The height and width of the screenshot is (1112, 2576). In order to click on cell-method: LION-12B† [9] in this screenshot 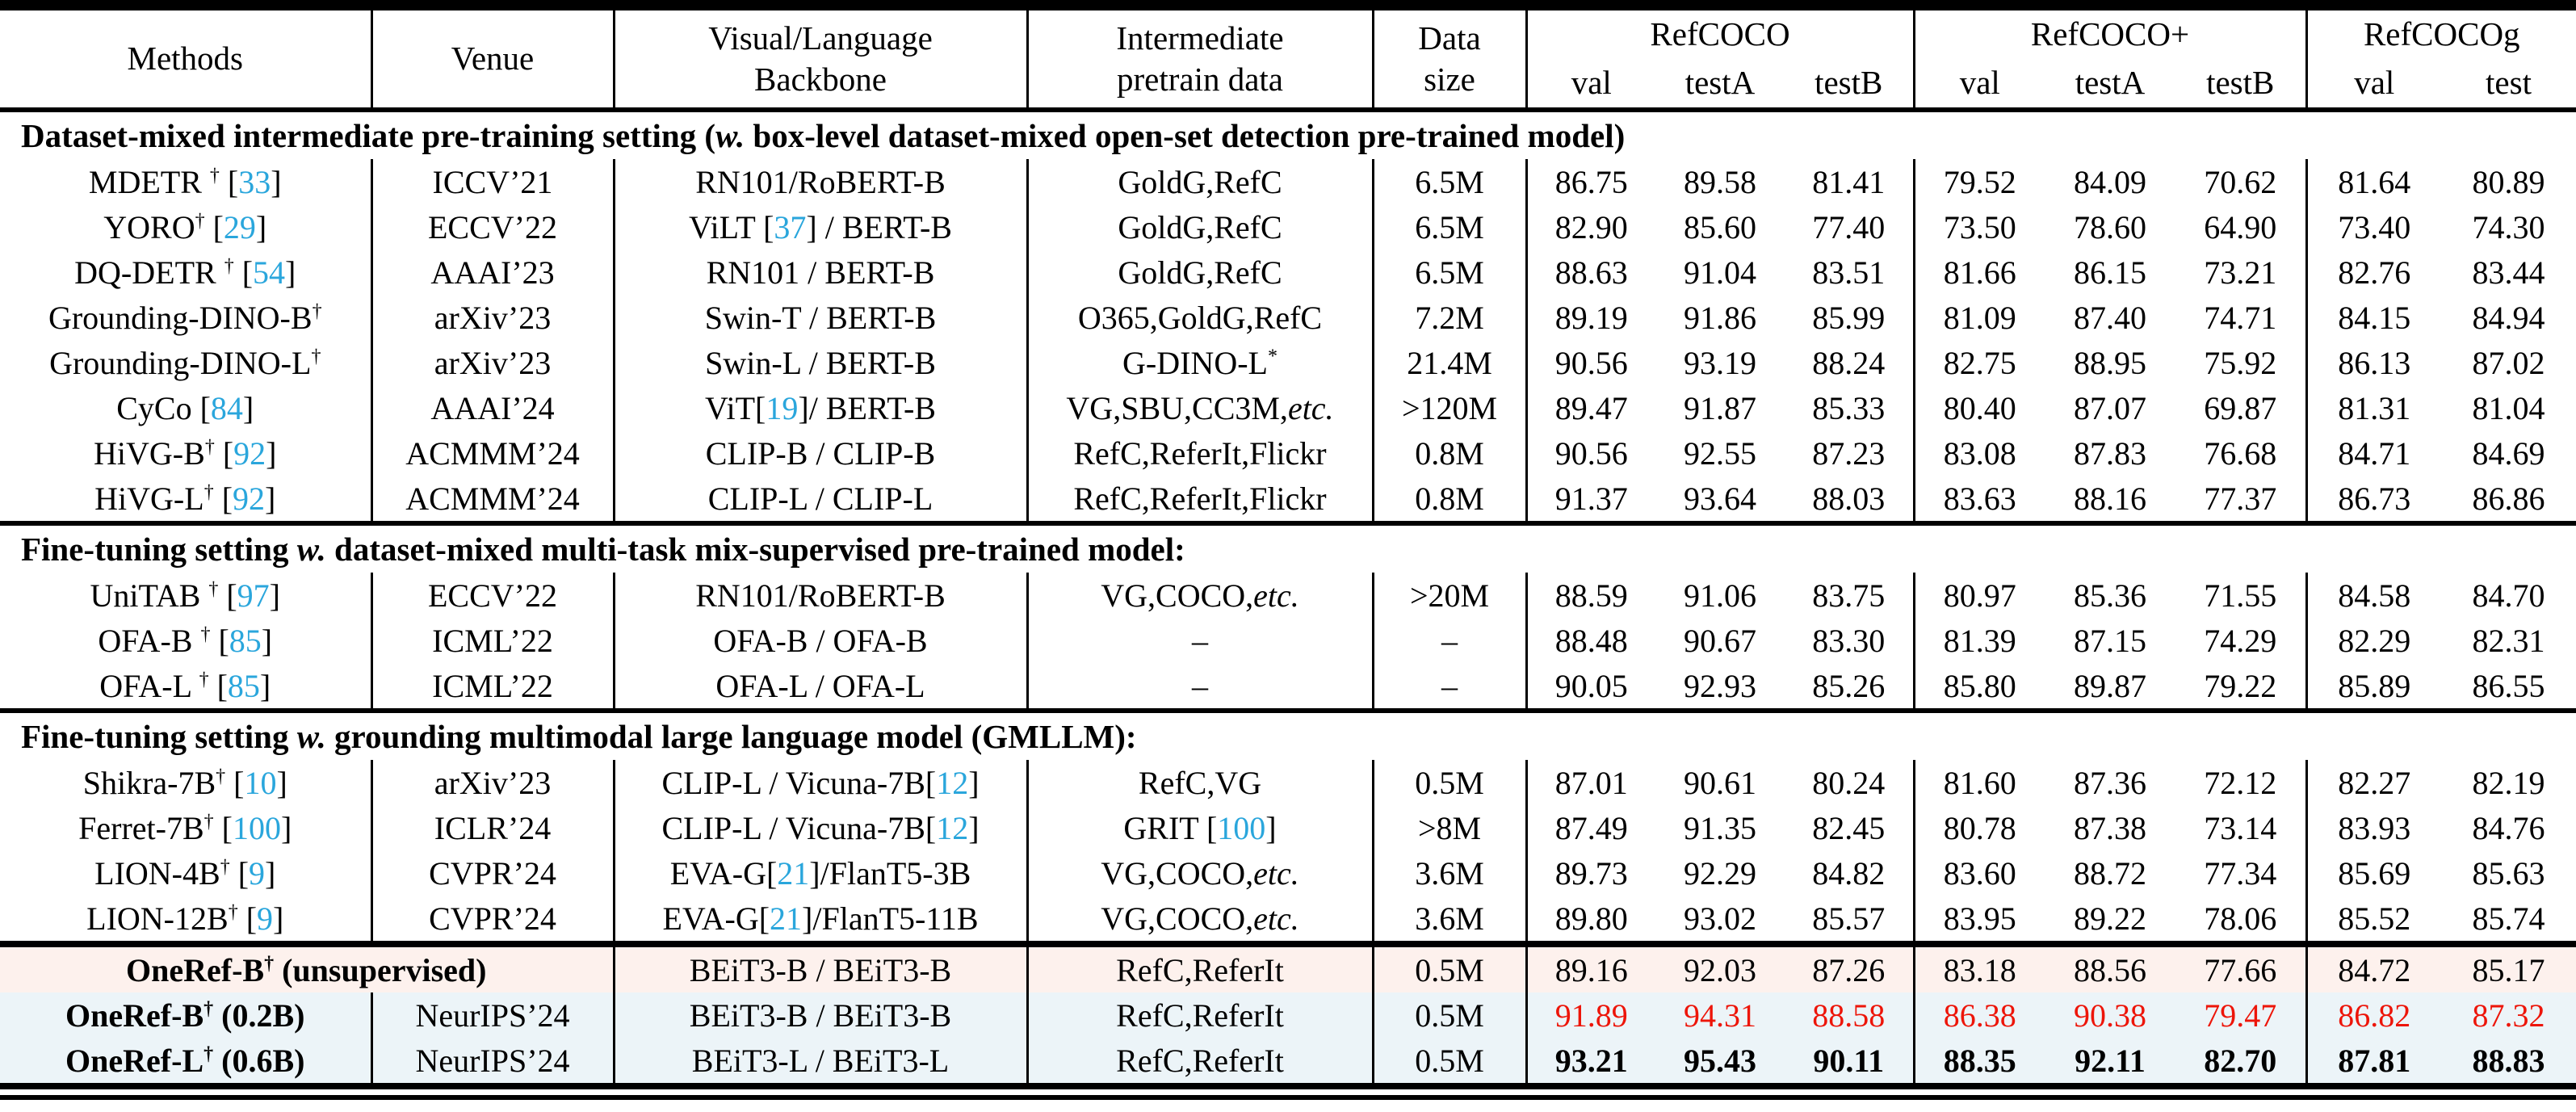, I will do `click(185, 918)`.